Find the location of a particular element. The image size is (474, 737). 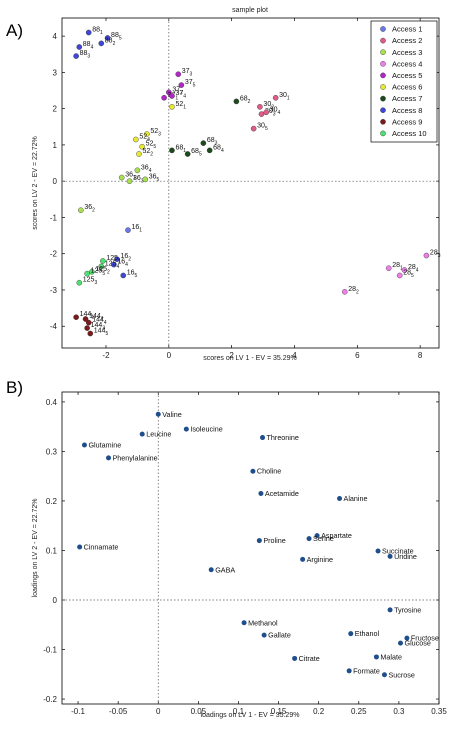

panel-b-label: B) is located at coordinates (14, 387).